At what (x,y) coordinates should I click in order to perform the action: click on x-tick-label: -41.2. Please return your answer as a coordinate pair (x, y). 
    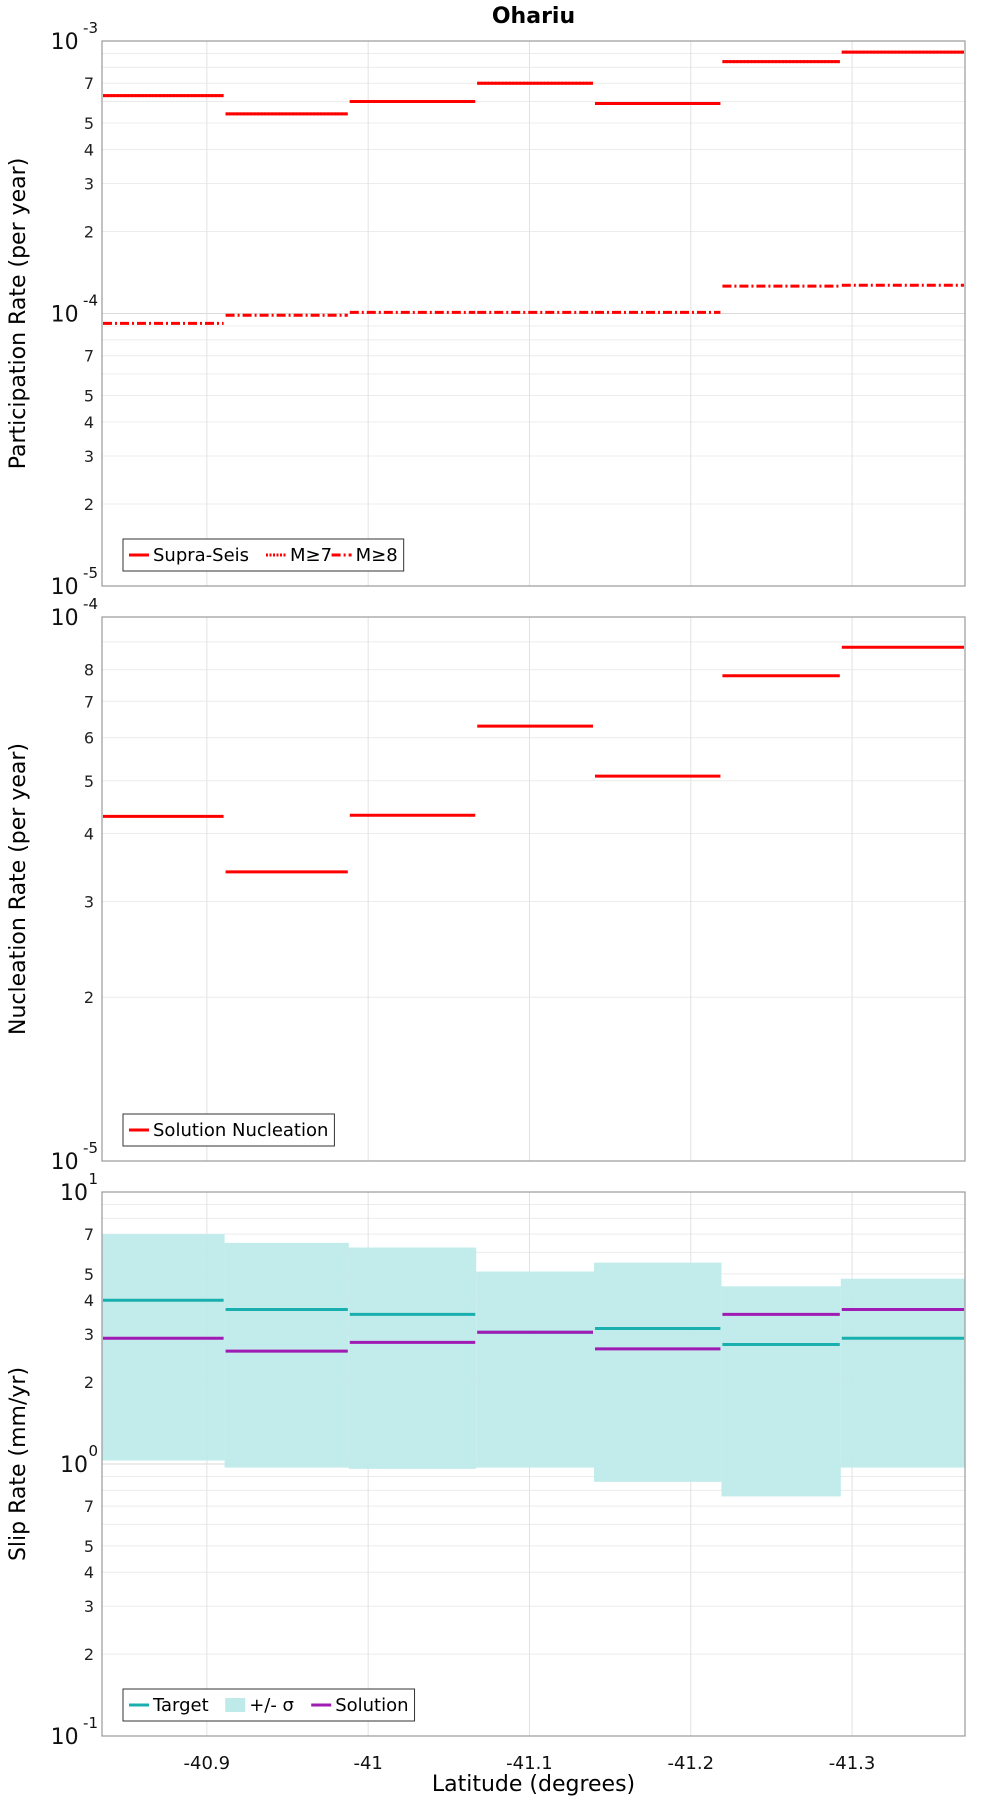
    Looking at the image, I should click on (690, 1763).